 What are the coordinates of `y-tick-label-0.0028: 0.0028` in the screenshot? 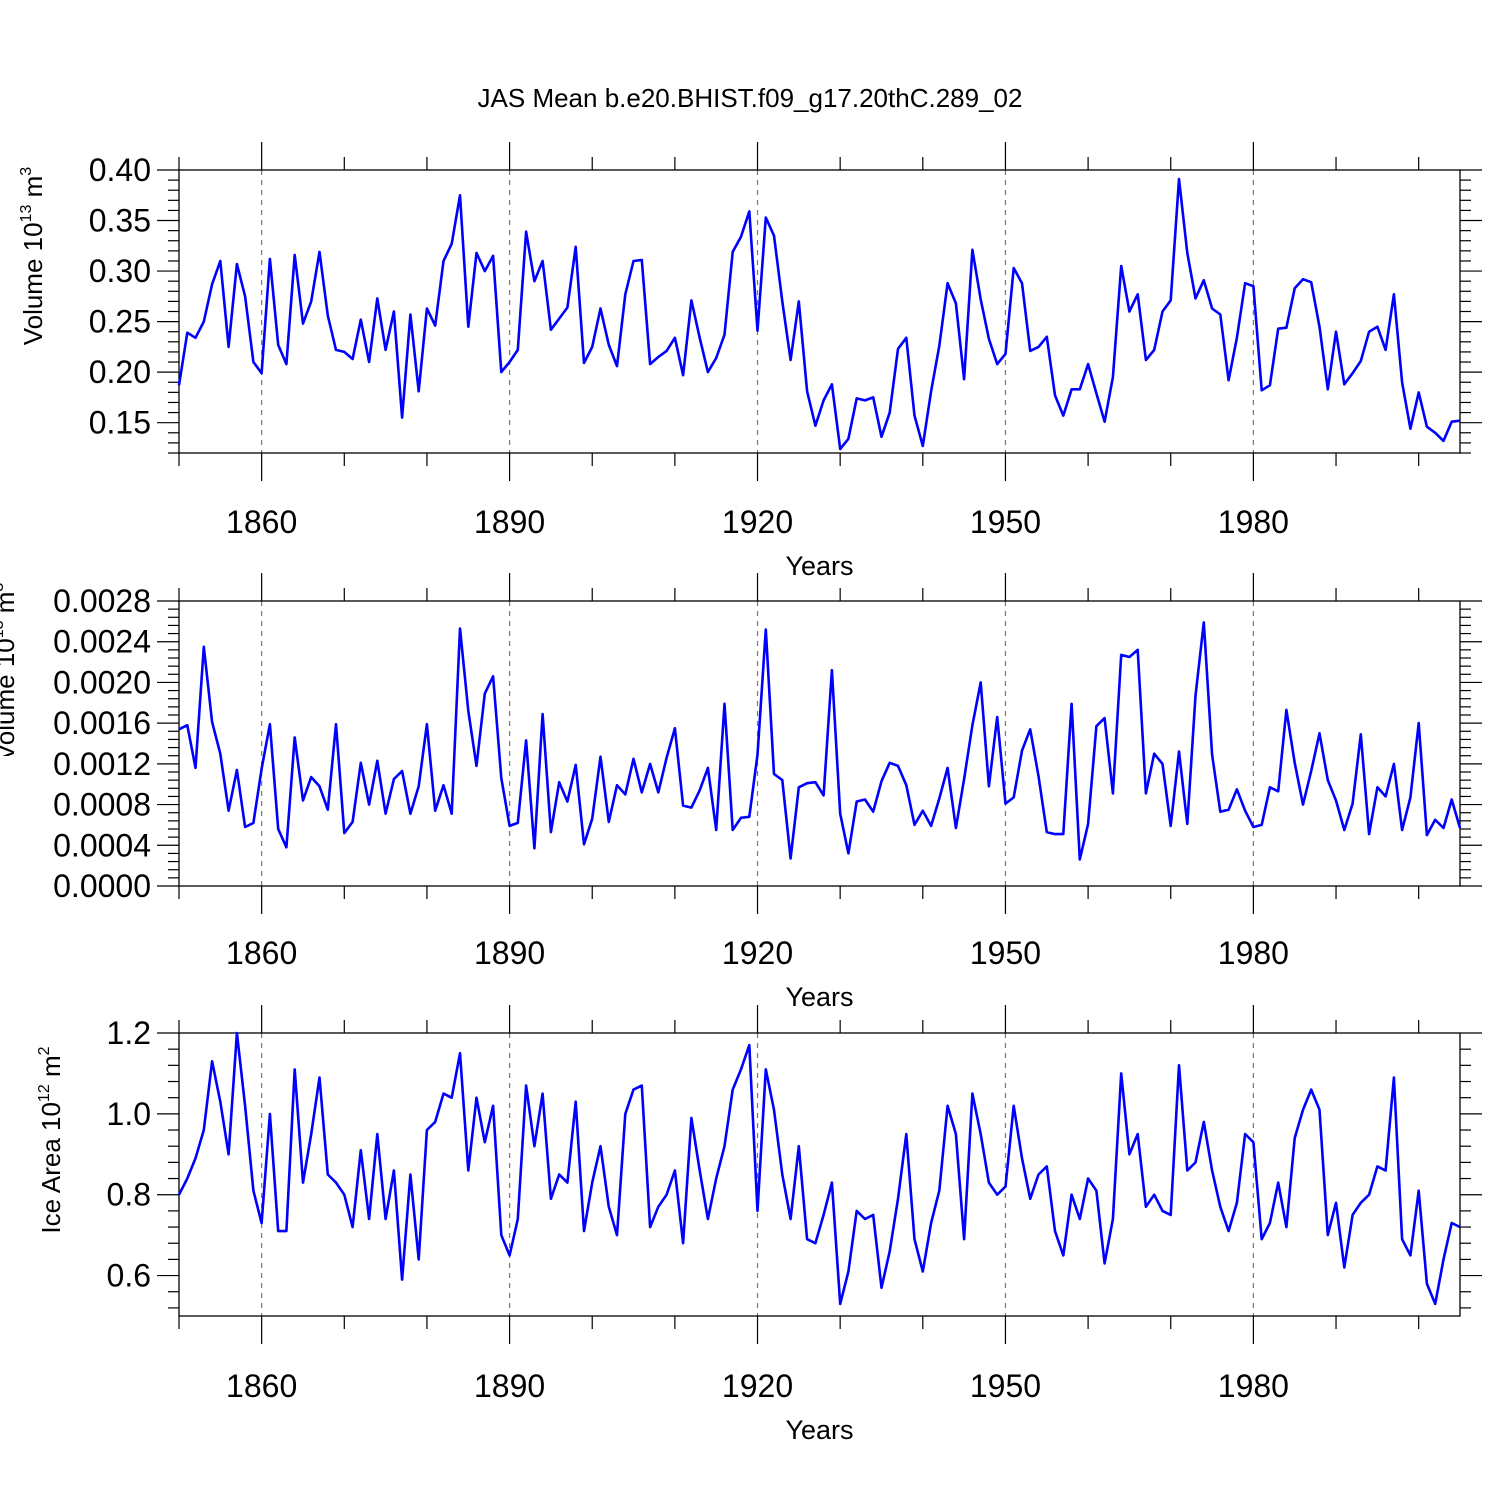 It's located at (102, 601).